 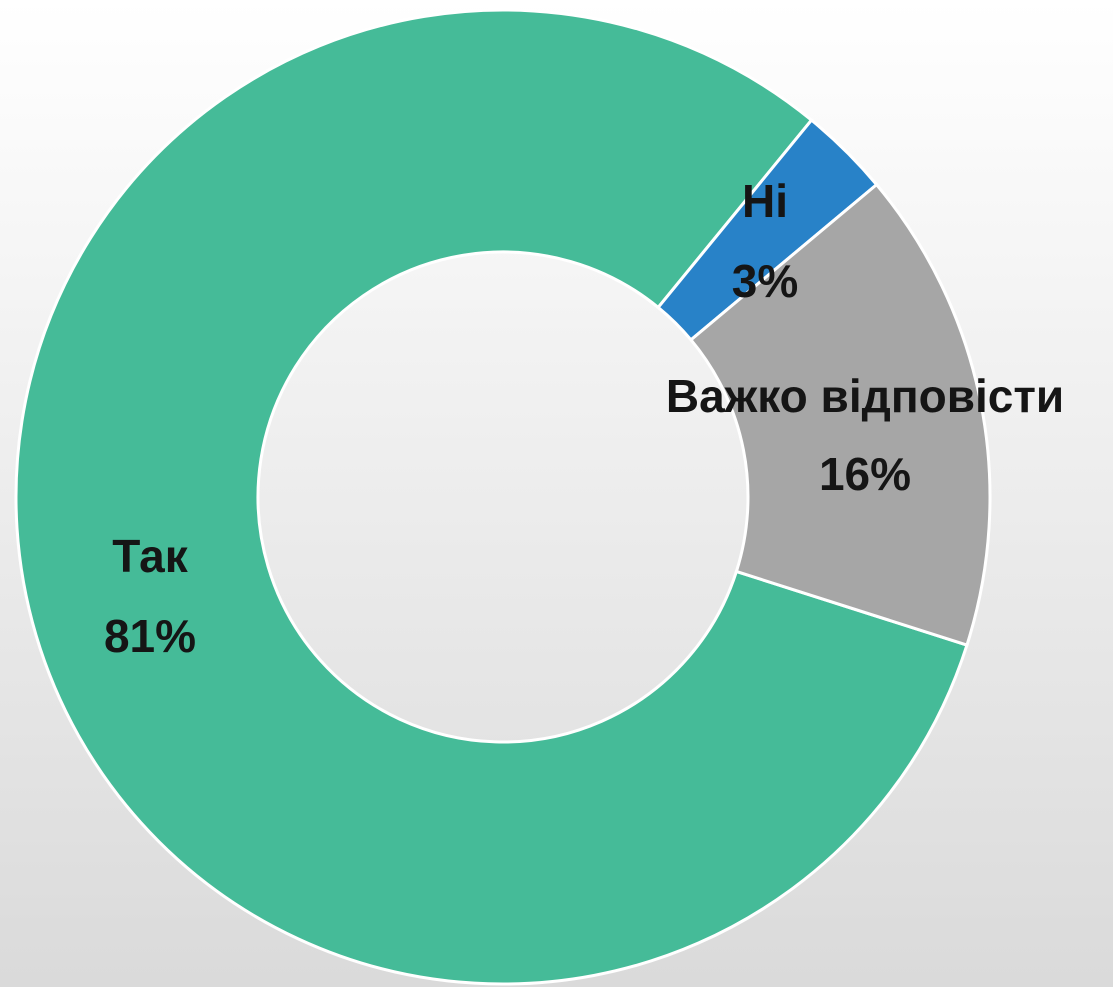 I want to click on donut-slice, so click(x=840, y=414).